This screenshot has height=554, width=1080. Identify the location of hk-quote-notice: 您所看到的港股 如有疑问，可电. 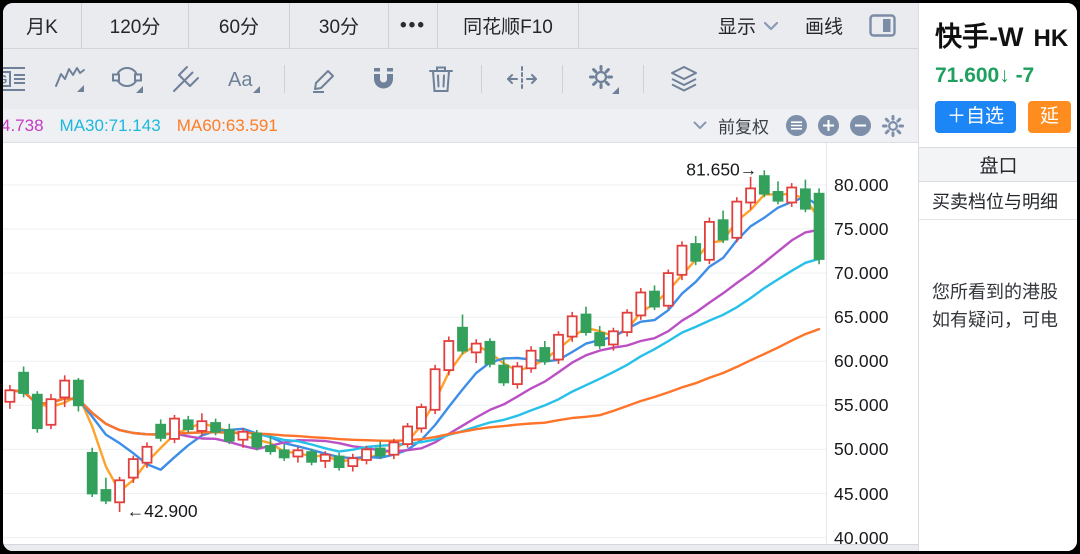
(998, 306).